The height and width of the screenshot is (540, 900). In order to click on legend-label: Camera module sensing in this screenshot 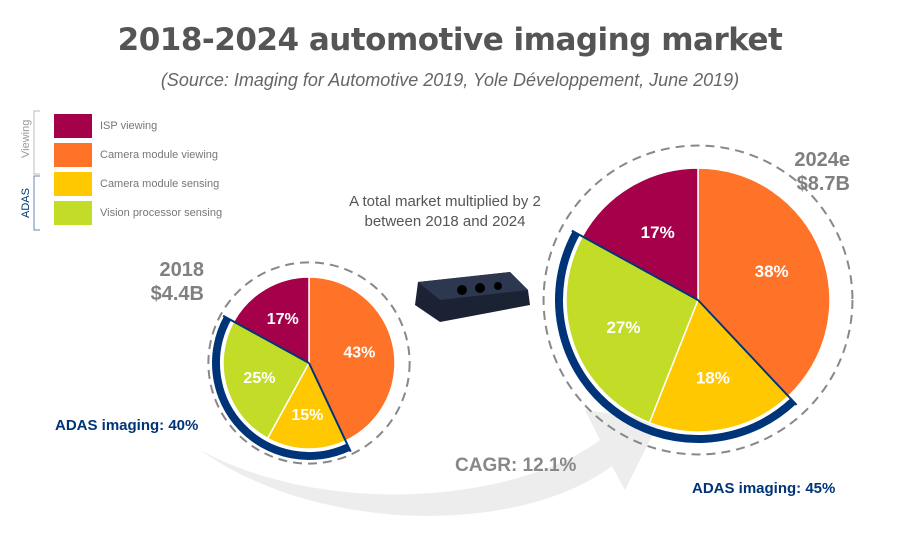, I will do `click(160, 184)`.